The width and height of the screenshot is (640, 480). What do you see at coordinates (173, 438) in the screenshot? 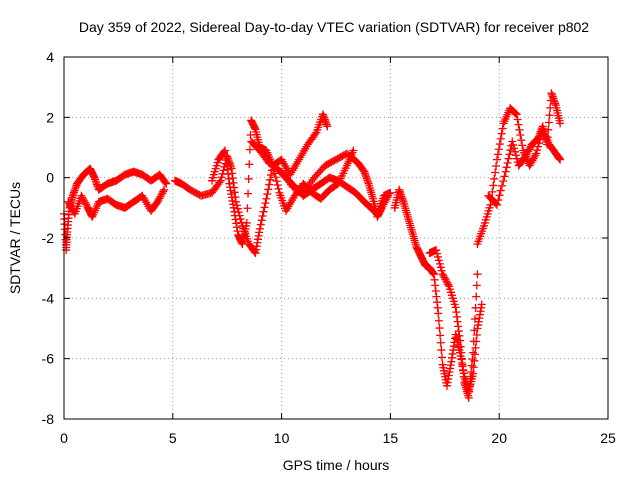
I see `x-tick-label: 5` at bounding box center [173, 438].